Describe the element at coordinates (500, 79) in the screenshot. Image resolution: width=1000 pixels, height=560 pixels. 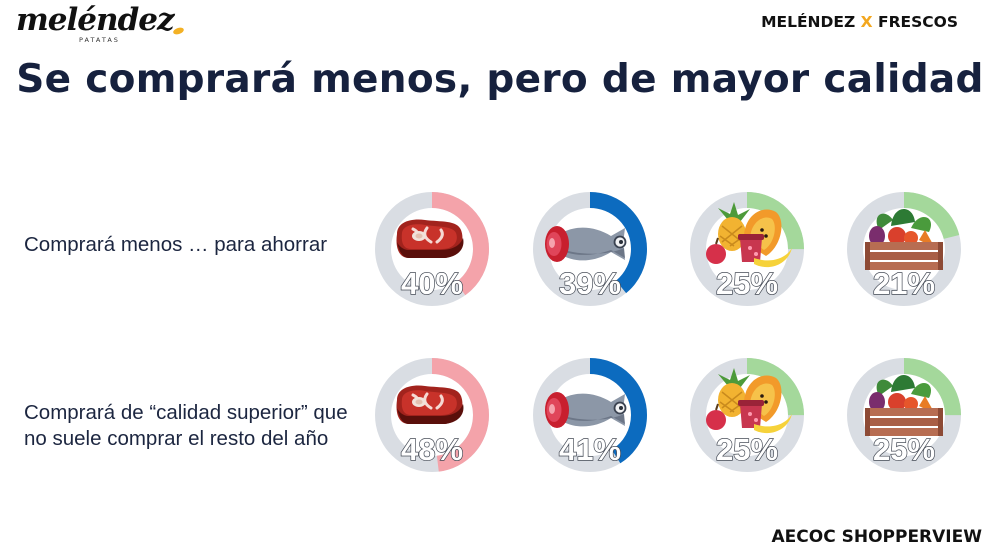
I see `page-title: Se comprará menos, pero de mayor calidad` at that location.